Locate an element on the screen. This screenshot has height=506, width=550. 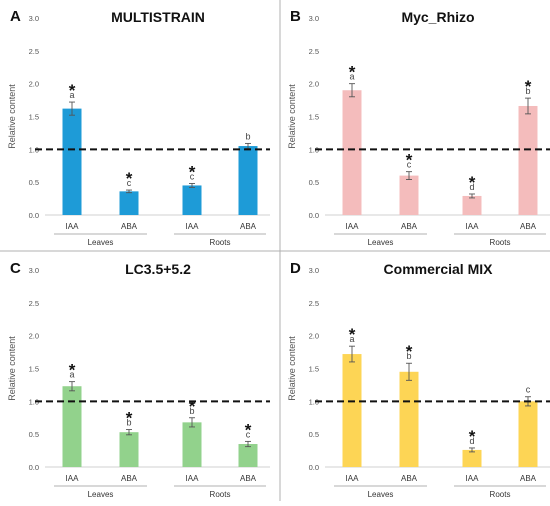
chart-title: Commercial MIX is located at coordinates (439, 269).